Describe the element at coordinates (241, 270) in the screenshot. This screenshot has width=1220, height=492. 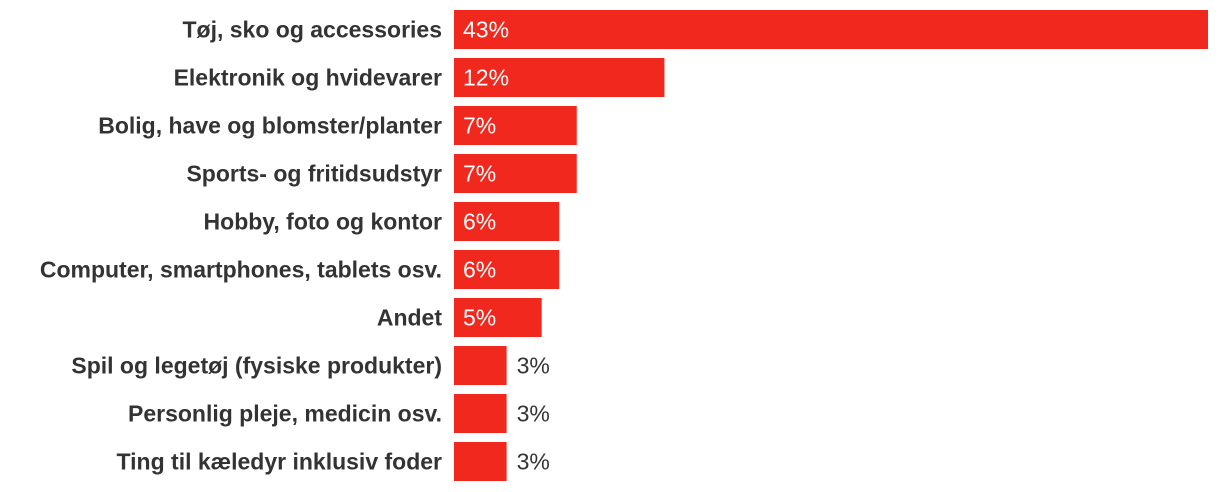
I see `category-label: Computer, smartphones, tablets osv.` at that location.